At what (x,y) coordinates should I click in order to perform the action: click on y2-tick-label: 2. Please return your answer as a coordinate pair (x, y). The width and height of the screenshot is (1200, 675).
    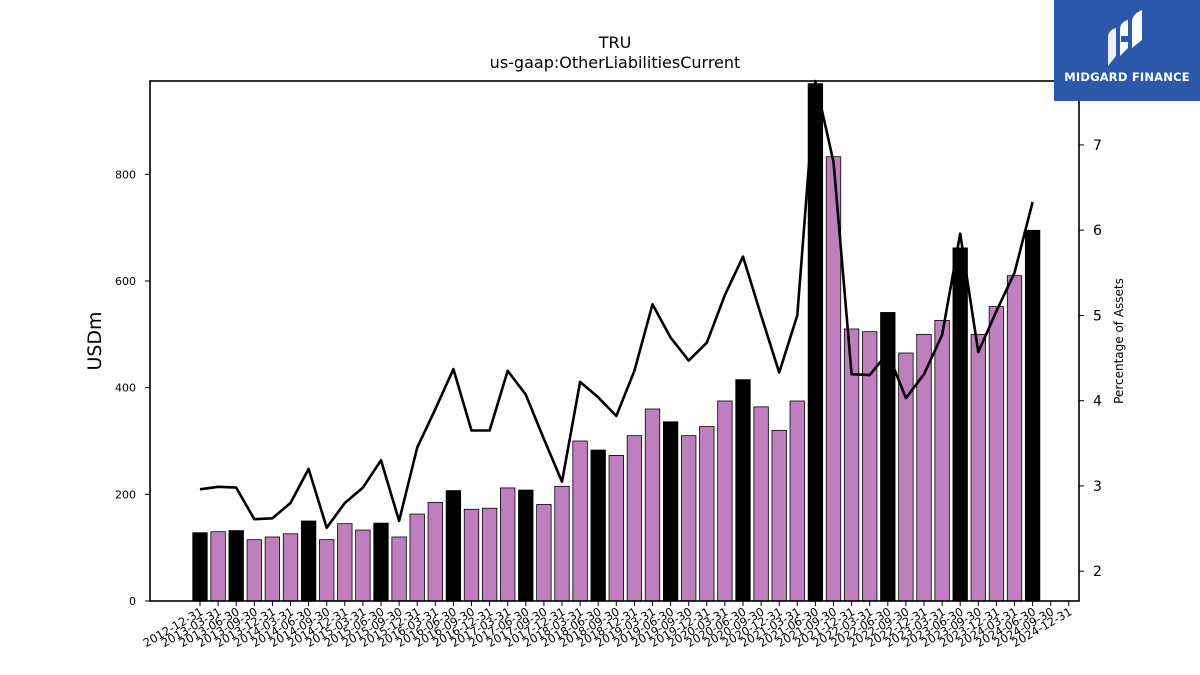
    Looking at the image, I should click on (1097, 572).